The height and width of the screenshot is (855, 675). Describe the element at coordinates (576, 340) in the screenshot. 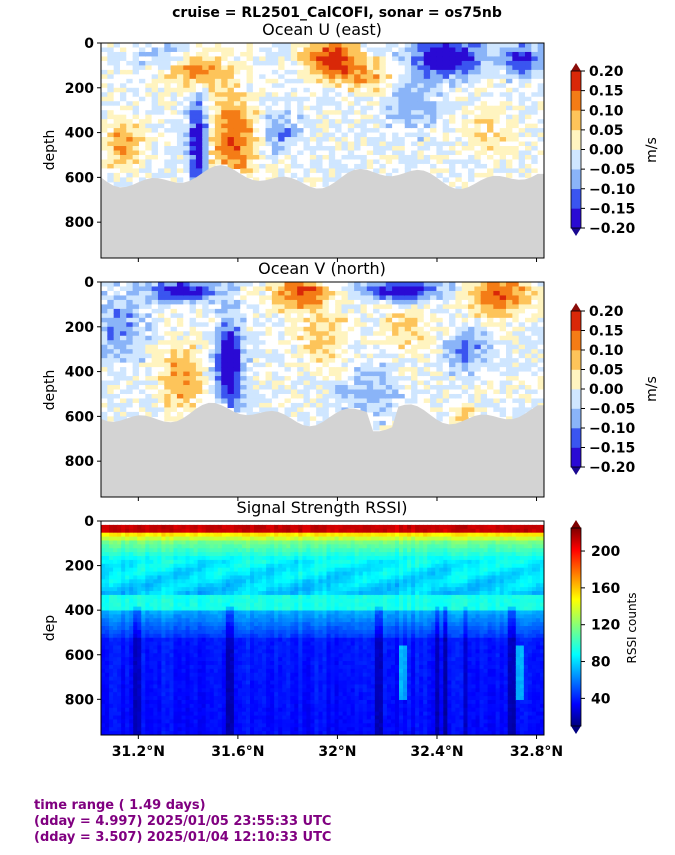

I see `colorbar-segment` at that location.